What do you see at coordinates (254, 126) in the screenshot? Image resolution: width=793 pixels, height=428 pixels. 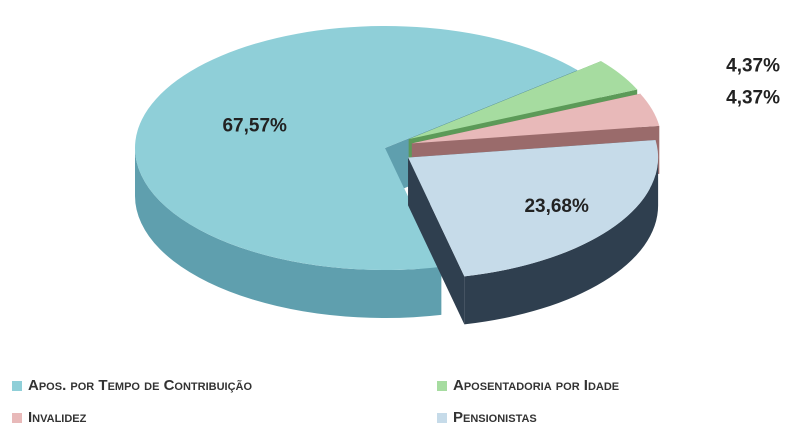 I see `data-label: 67,57%` at bounding box center [254, 126].